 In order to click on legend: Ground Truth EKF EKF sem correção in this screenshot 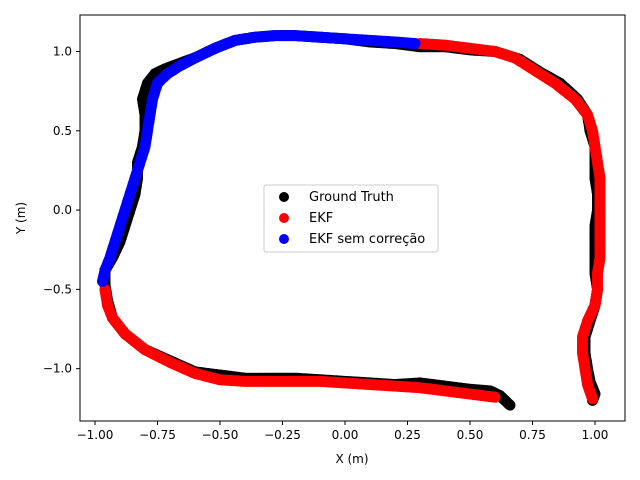, I will do `click(351, 218)`.